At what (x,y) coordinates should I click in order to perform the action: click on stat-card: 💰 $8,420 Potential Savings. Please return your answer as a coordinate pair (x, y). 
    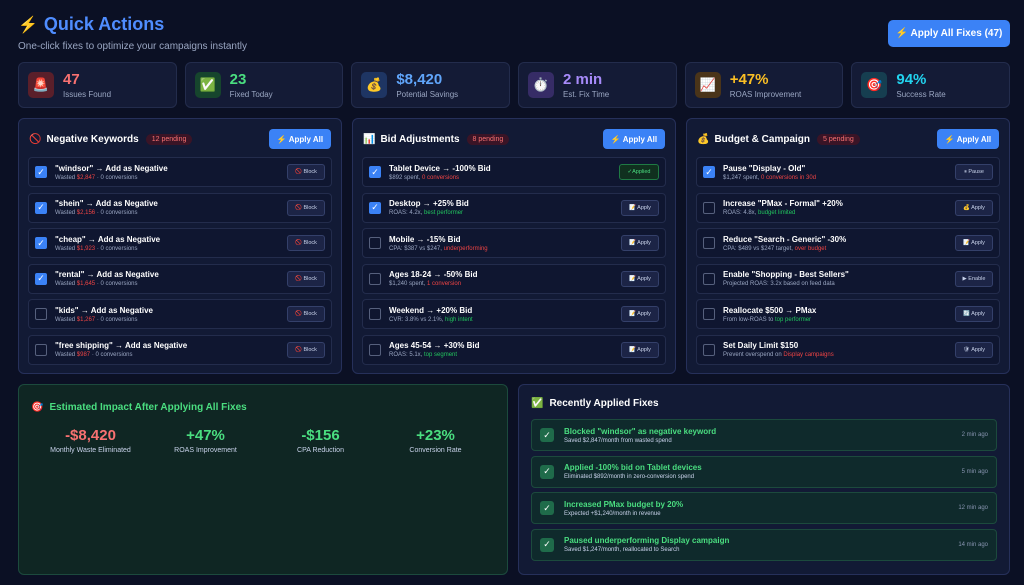
    Looking at the image, I should click on (431, 85).